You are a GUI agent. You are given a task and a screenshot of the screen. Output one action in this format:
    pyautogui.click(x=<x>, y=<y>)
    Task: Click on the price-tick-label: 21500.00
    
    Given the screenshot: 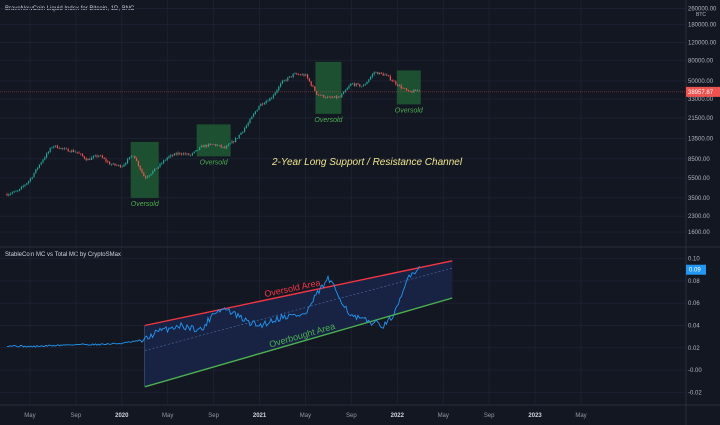 What is the action you would take?
    pyautogui.click(x=701, y=119)
    